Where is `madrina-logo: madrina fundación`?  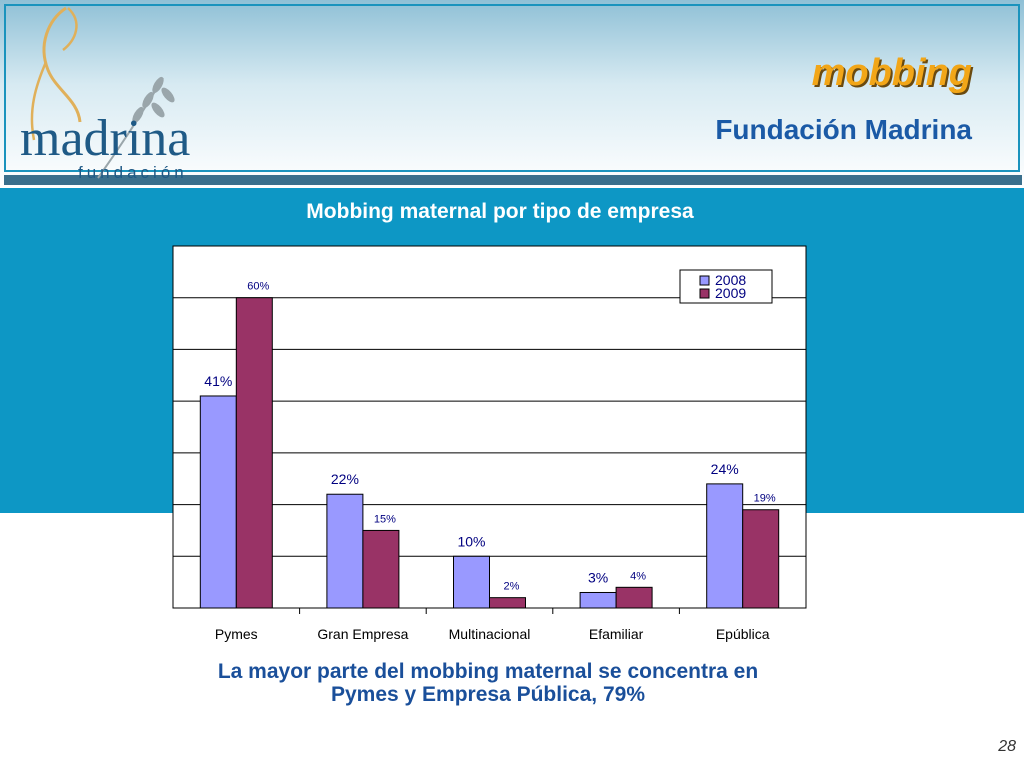
madrina-logo: madrina fundación is located at coordinates (105, 94).